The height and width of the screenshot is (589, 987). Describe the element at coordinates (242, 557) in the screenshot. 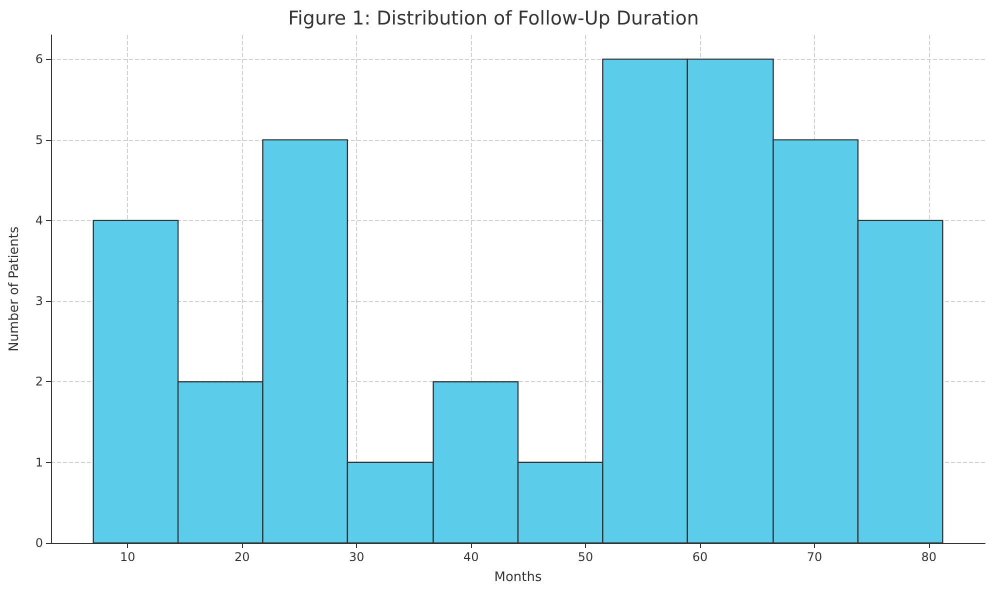

I see `x-tick-label: 20` at that location.